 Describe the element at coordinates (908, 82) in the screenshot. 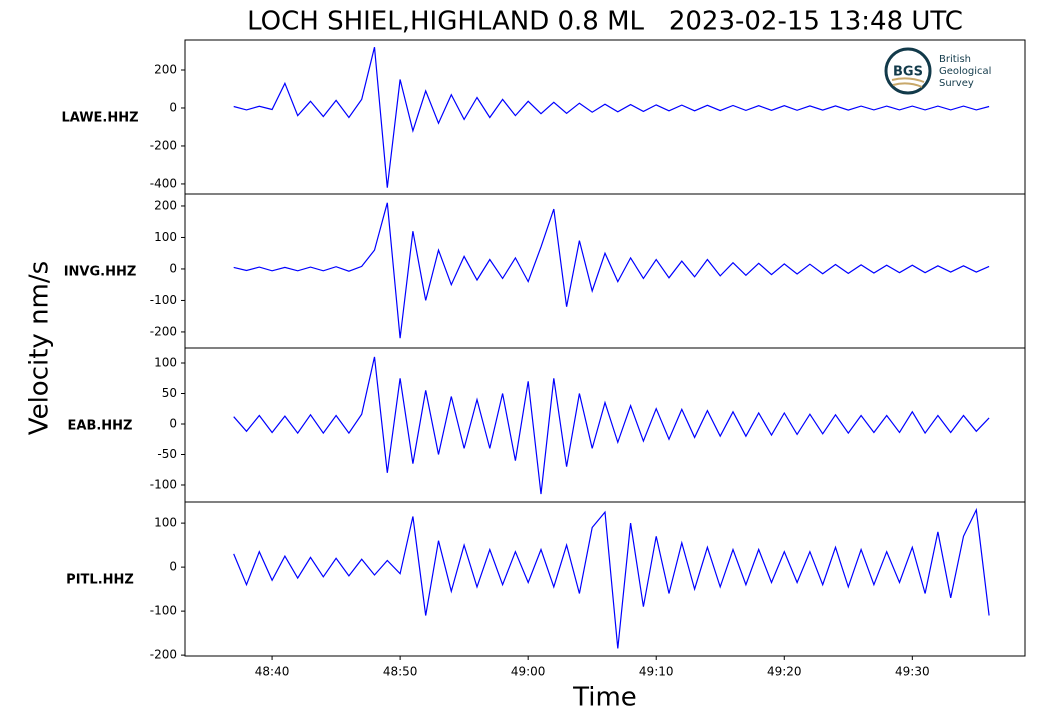

I see `logo-waves` at that location.